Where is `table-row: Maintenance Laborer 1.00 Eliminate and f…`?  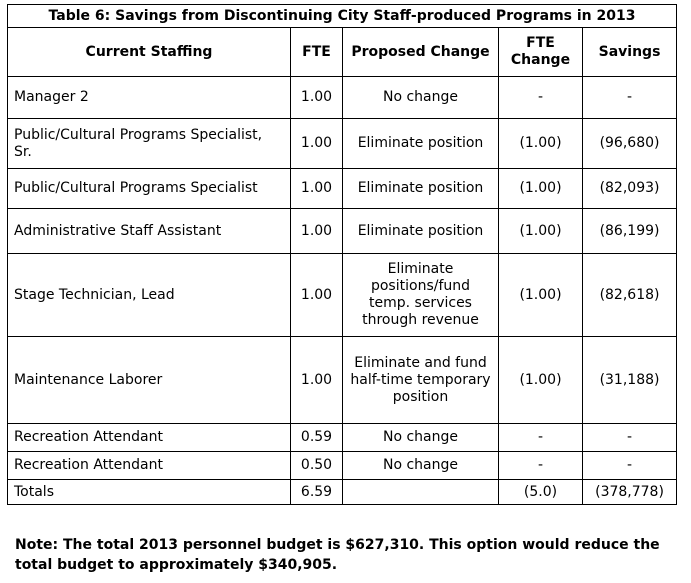 table-row: Maintenance Laborer 1.00 Eliminate and f… is located at coordinates (342, 380).